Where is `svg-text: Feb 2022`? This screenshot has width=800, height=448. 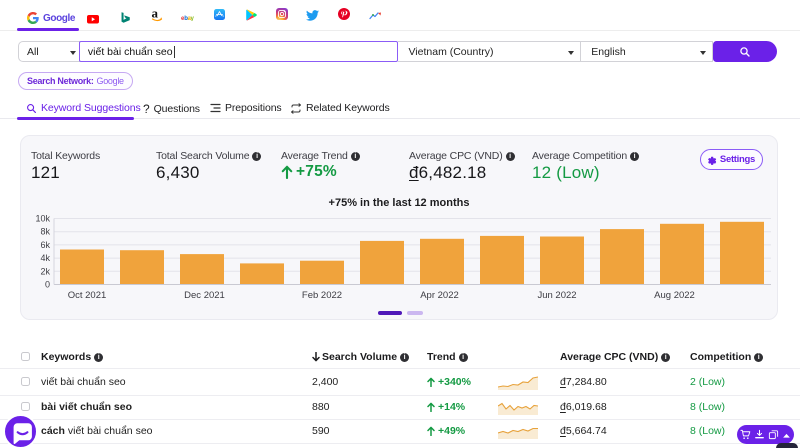 svg-text: Feb 2022 is located at coordinates (322, 295).